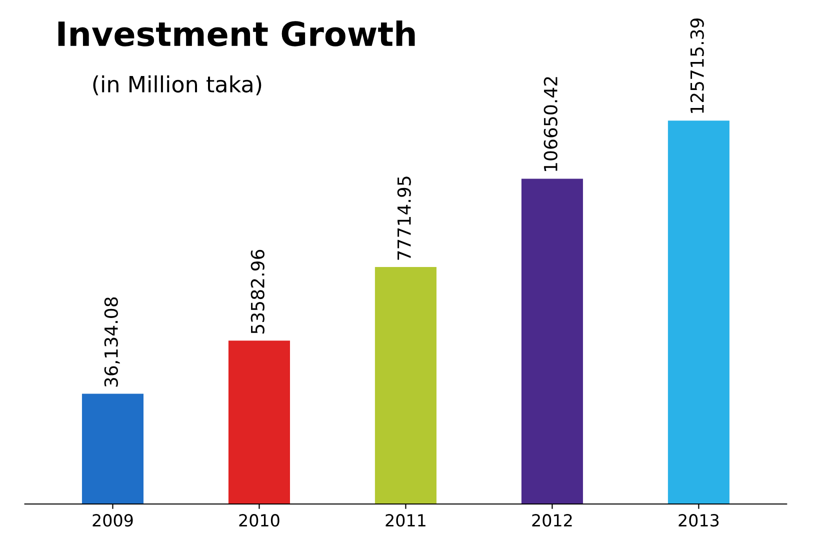 Image resolution: width=828 pixels, height=560 pixels. Describe the element at coordinates (406, 520) in the screenshot. I see `x-tick-label: 2011` at that location.